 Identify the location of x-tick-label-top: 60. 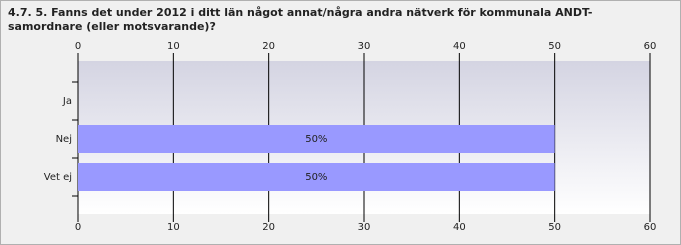
(650, 46).